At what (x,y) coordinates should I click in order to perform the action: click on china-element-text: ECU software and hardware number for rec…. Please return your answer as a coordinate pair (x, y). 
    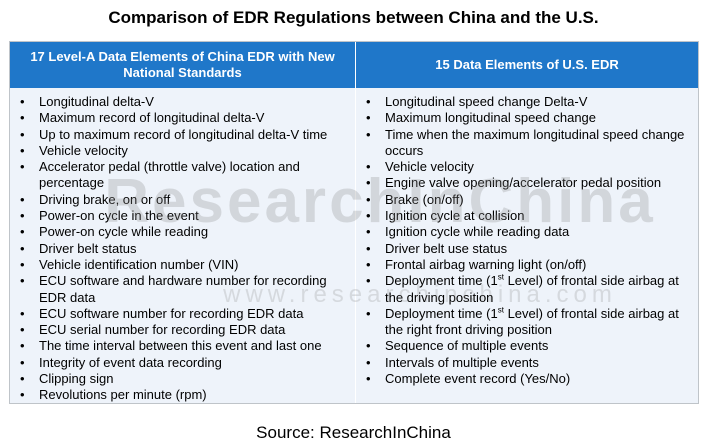
    Looking at the image, I should click on (183, 289).